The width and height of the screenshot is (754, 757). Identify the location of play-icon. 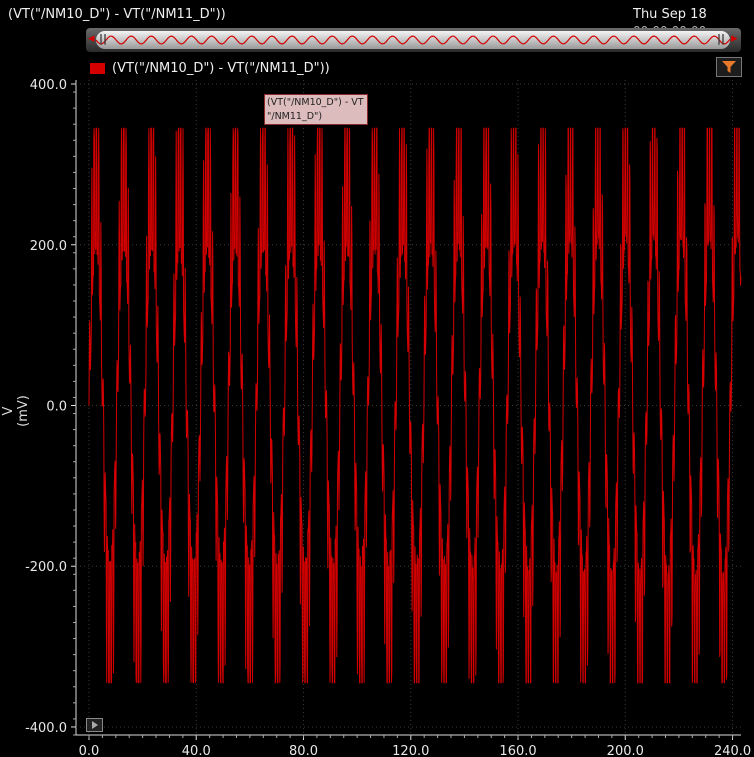
(95, 725).